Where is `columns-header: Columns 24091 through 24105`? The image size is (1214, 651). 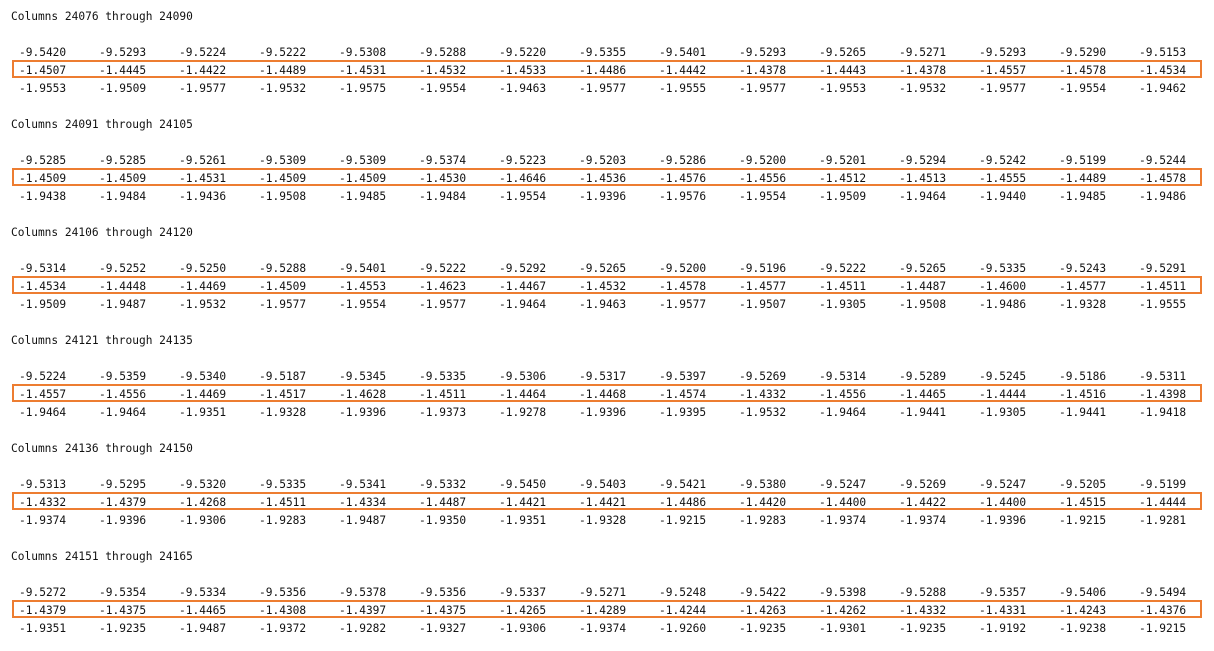
columns-header: Columns 24091 through 24105 is located at coordinates (102, 124).